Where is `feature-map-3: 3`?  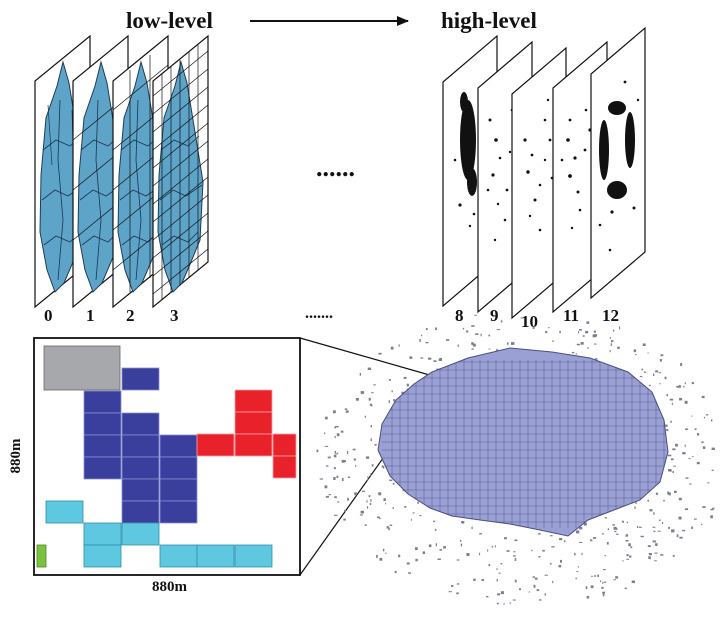
feature-map-3: 3 is located at coordinates (180, 179).